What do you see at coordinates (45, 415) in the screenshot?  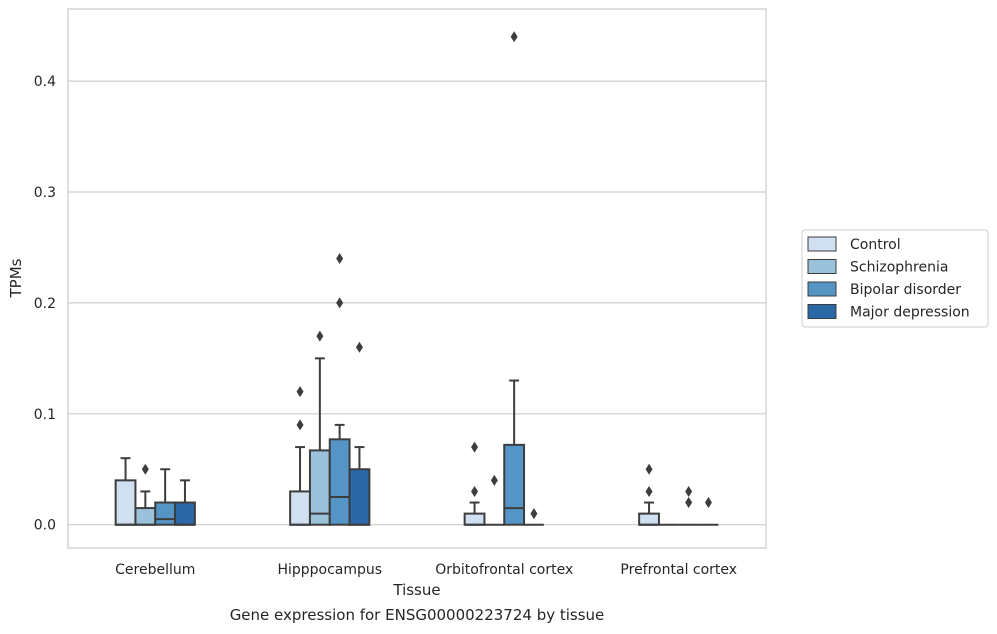 I see `y-tick-label: 0.1` at bounding box center [45, 415].